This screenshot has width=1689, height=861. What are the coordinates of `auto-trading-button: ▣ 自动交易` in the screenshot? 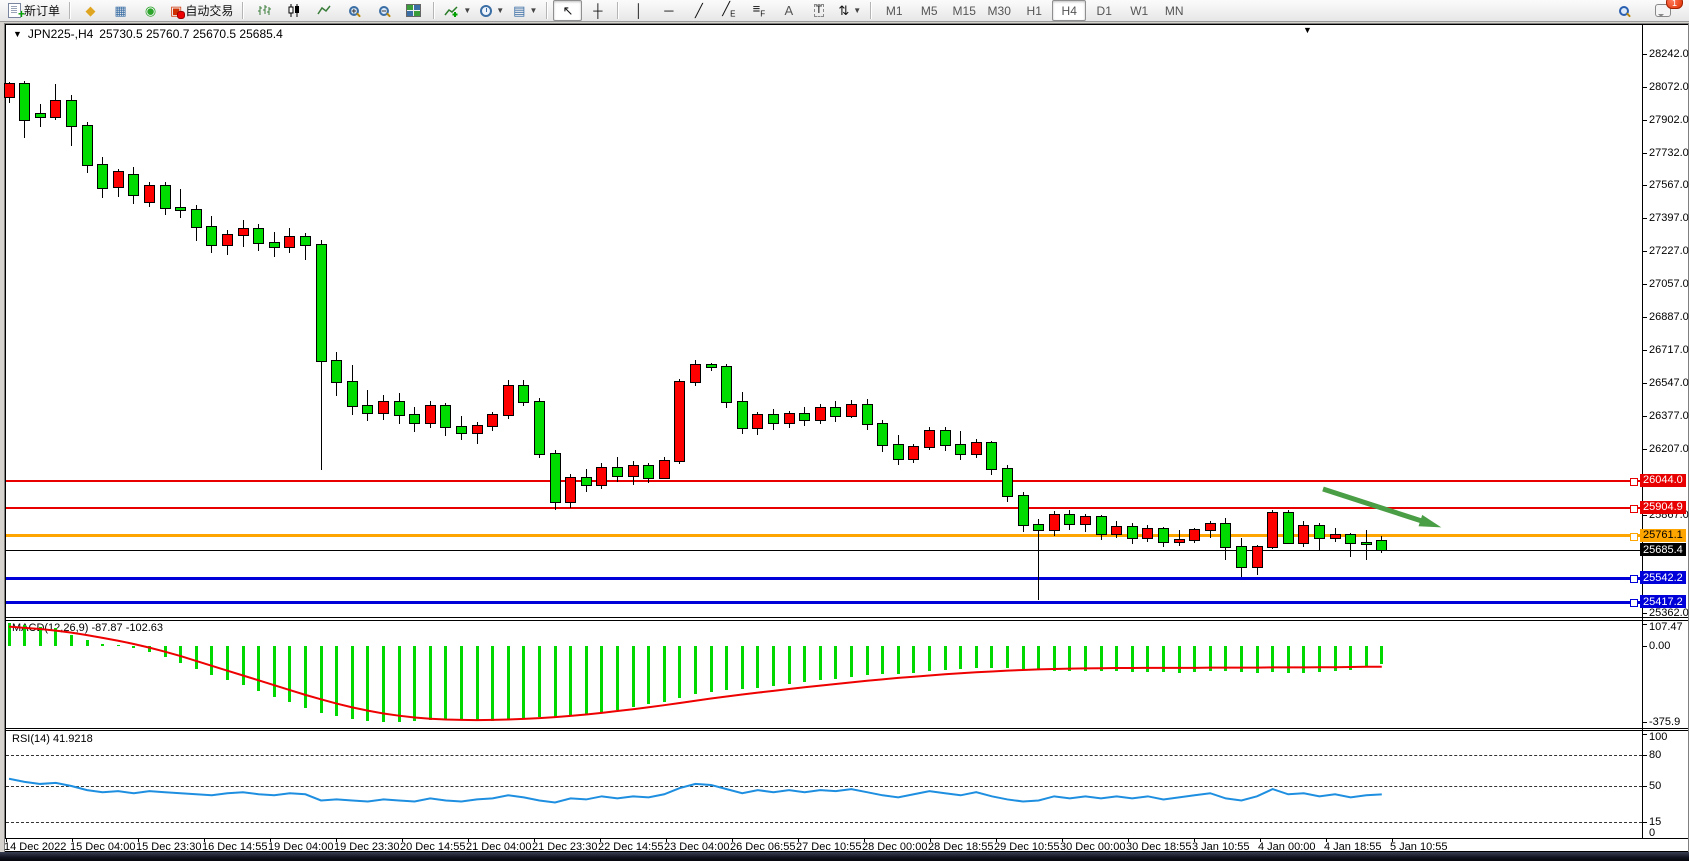 It's located at (201, 10).